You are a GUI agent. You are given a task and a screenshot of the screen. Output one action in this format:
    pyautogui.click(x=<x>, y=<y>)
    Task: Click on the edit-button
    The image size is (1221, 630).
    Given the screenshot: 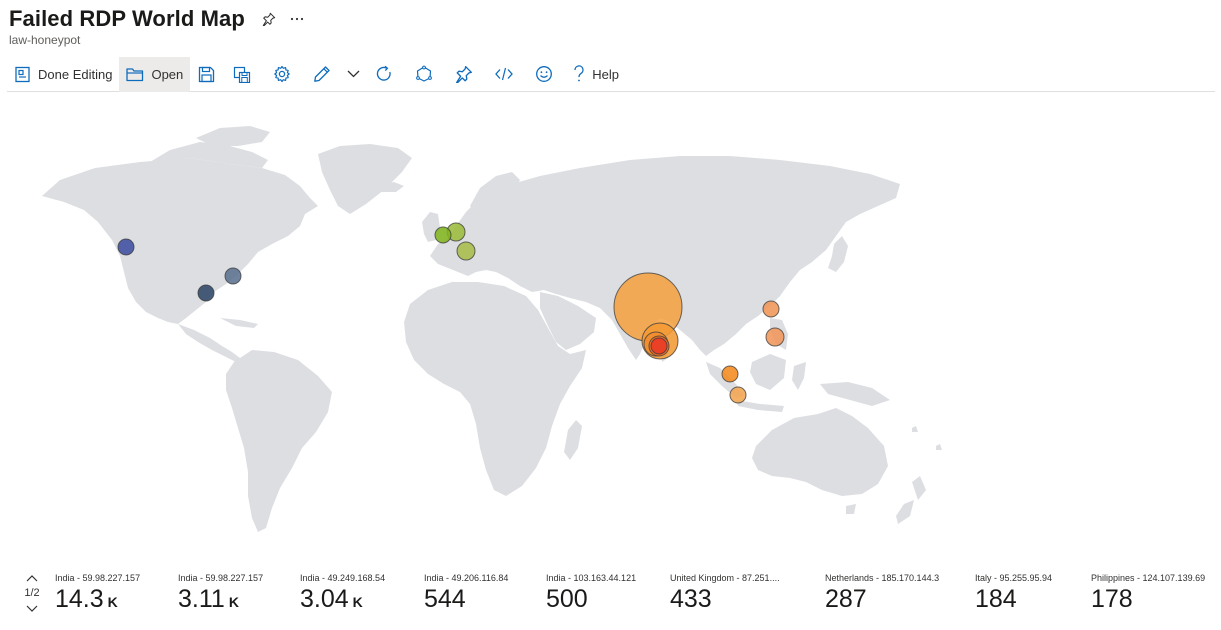 What is the action you would take?
    pyautogui.click(x=322, y=74)
    